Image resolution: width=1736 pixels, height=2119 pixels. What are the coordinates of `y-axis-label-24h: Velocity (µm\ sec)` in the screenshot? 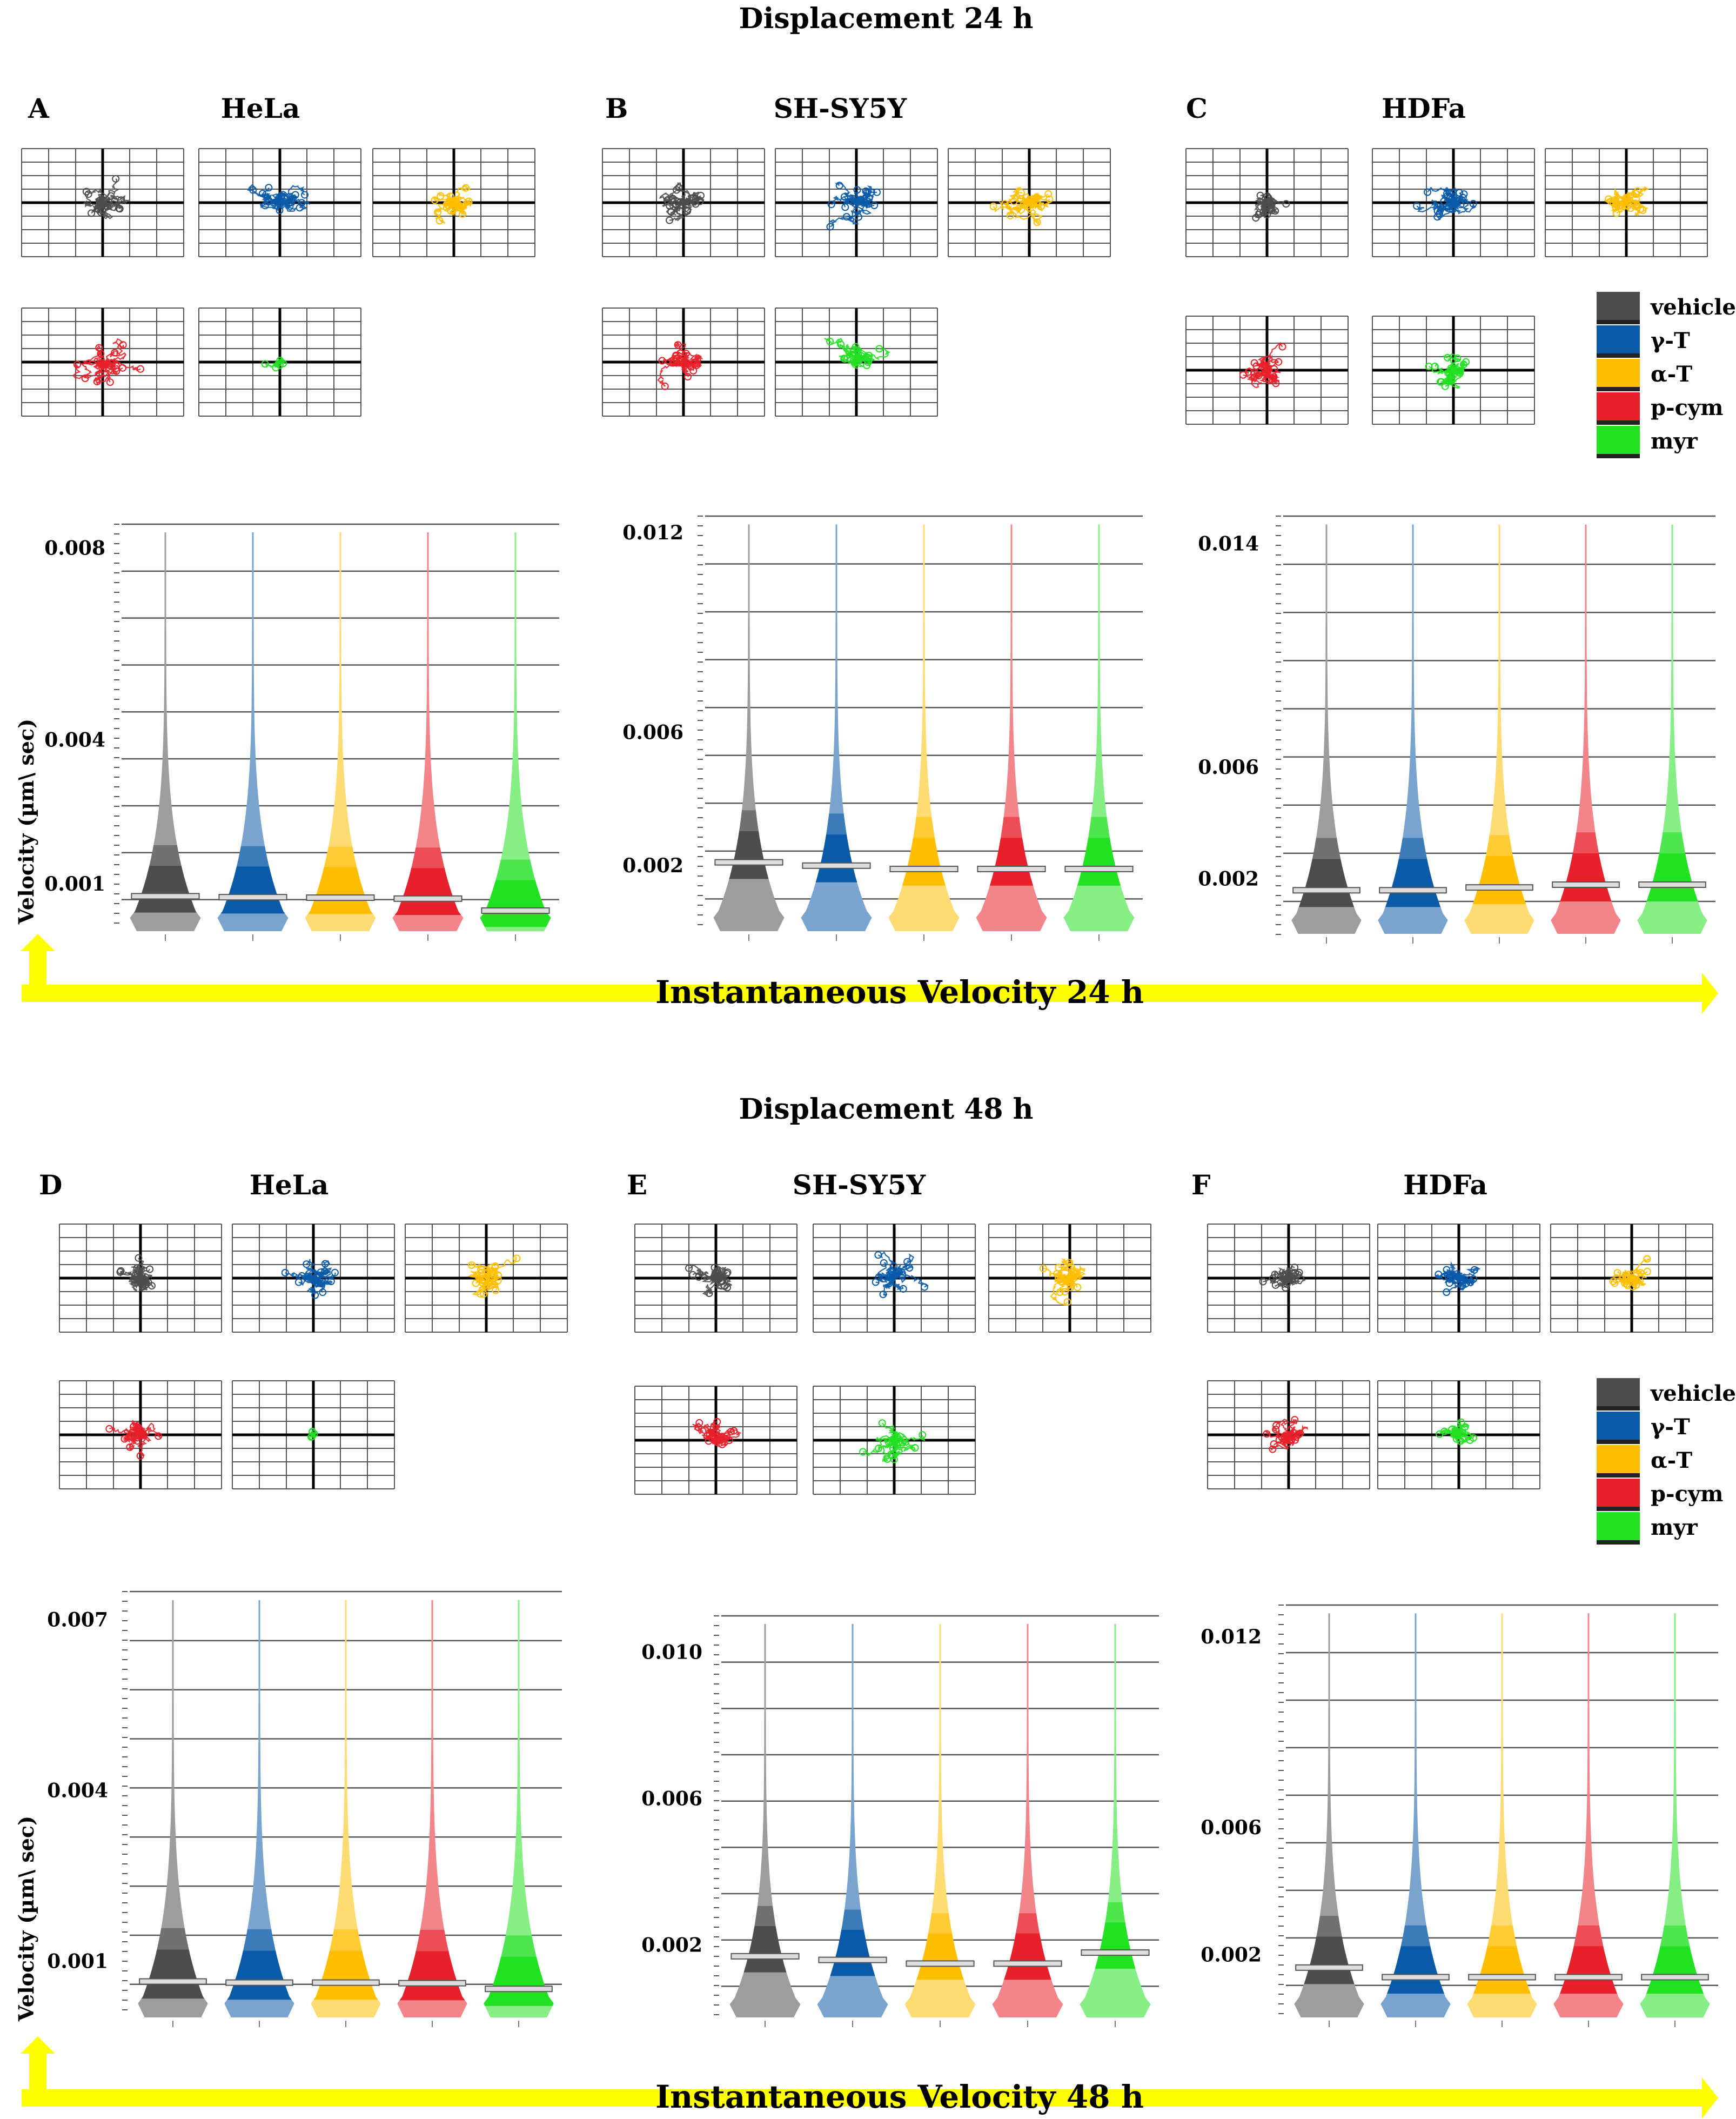 It's located at (26, 822).